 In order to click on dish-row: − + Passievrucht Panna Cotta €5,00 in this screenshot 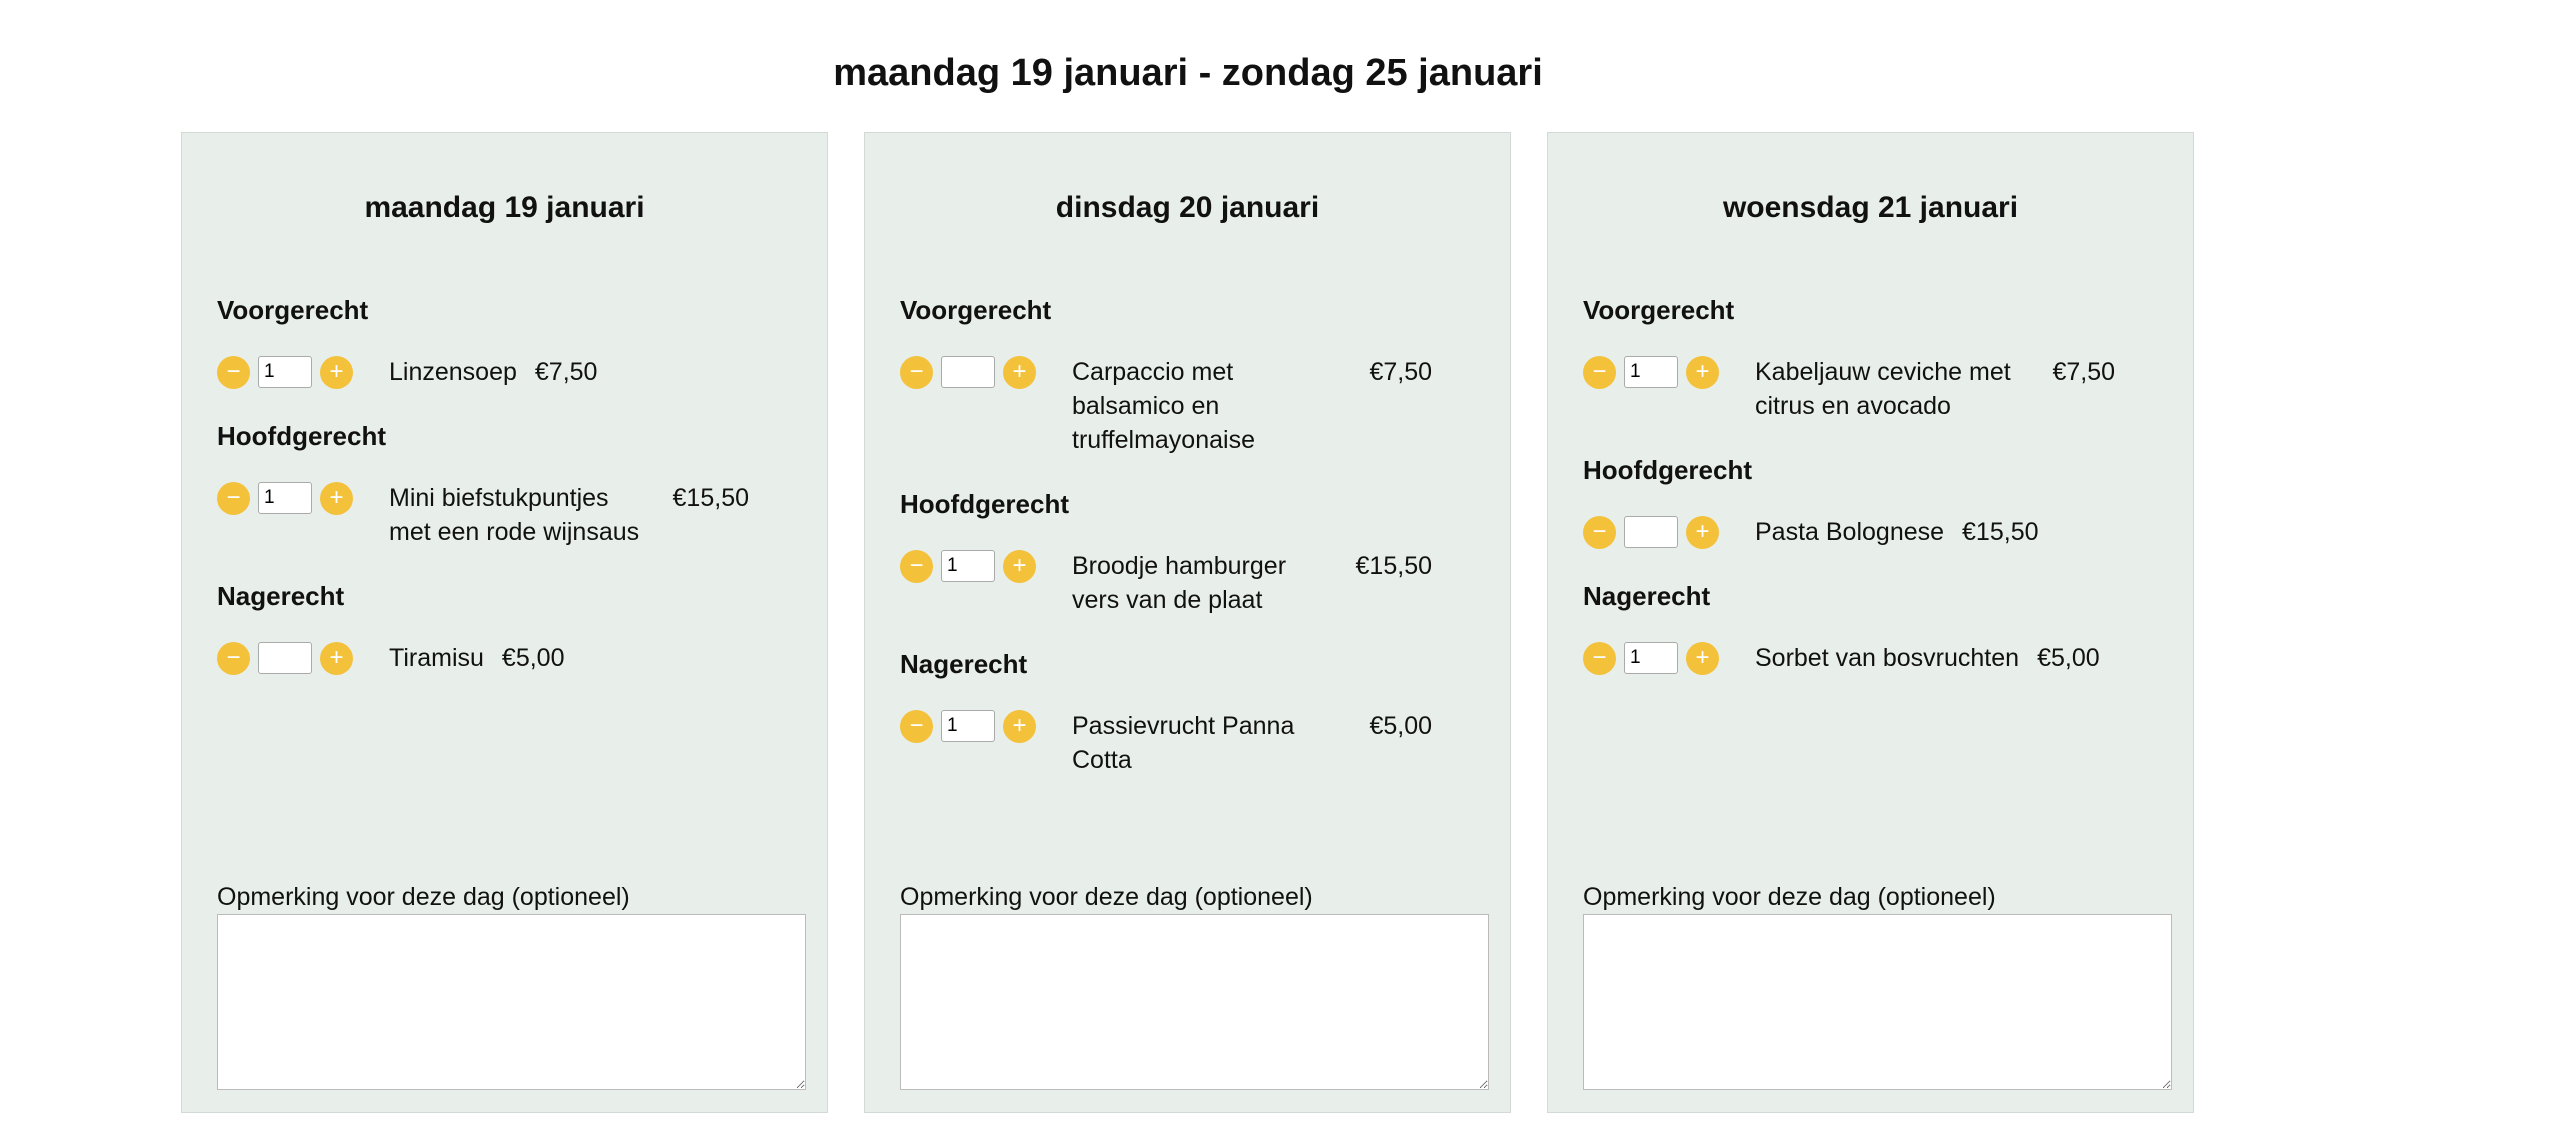, I will do `click(1190, 743)`.